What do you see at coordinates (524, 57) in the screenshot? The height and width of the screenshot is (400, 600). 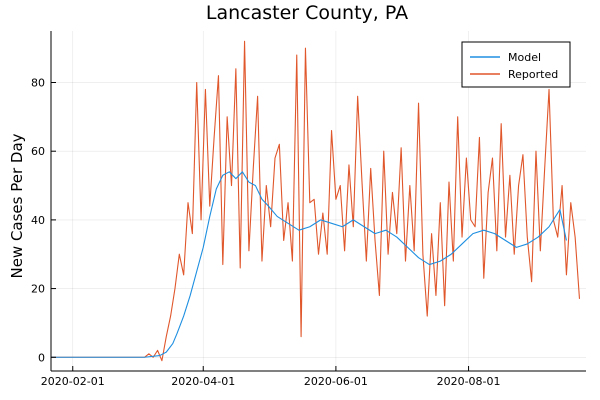 I see `legend-label-model: Model` at bounding box center [524, 57].